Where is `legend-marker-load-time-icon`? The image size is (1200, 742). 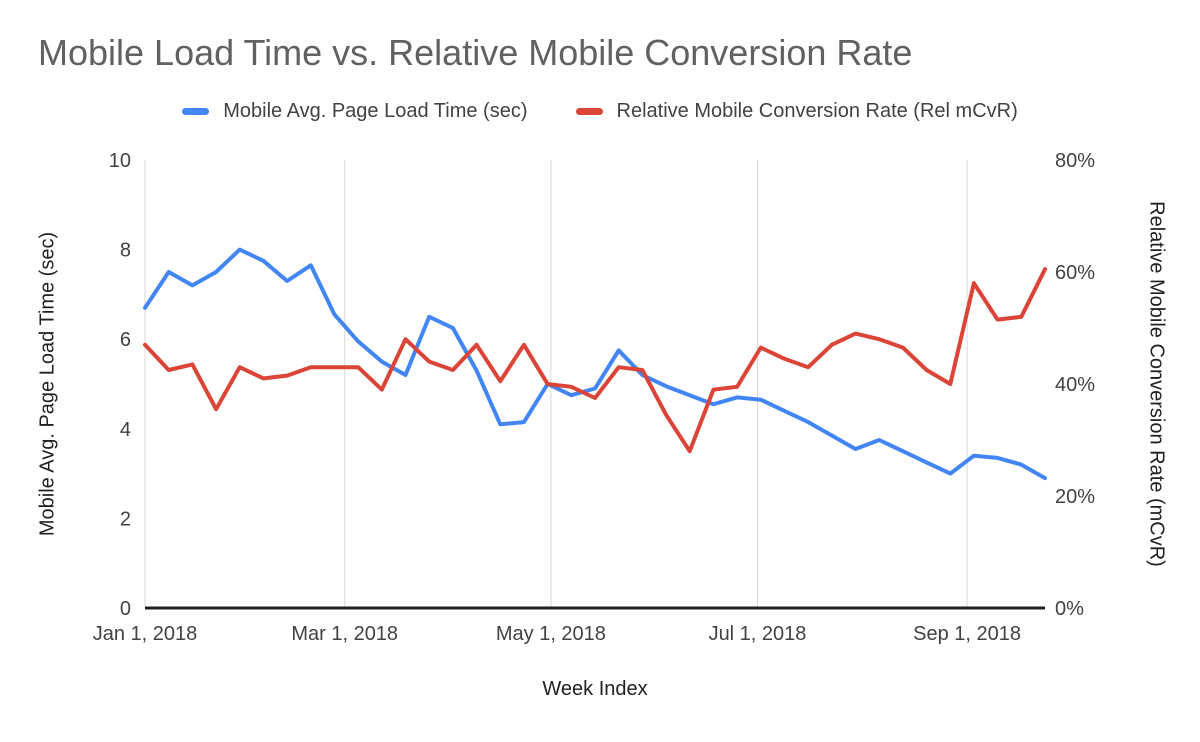
legend-marker-load-time-icon is located at coordinates (196, 111).